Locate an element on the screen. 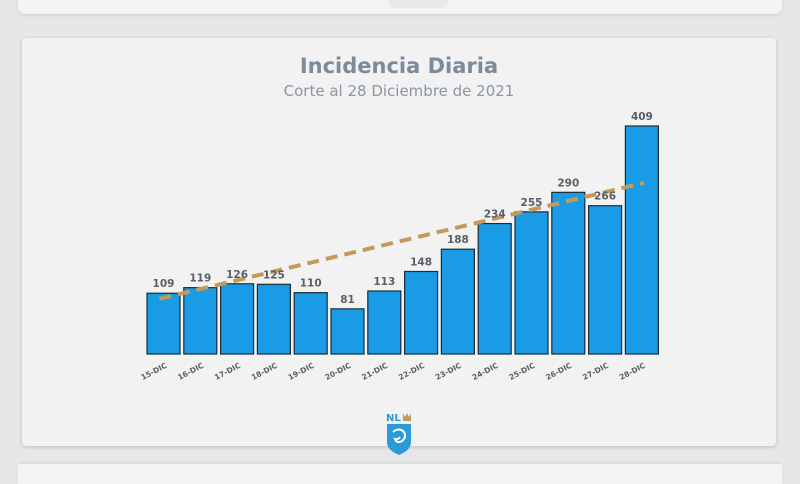 Image resolution: width=800 pixels, height=484 pixels. value-label: 234 is located at coordinates (495, 215).